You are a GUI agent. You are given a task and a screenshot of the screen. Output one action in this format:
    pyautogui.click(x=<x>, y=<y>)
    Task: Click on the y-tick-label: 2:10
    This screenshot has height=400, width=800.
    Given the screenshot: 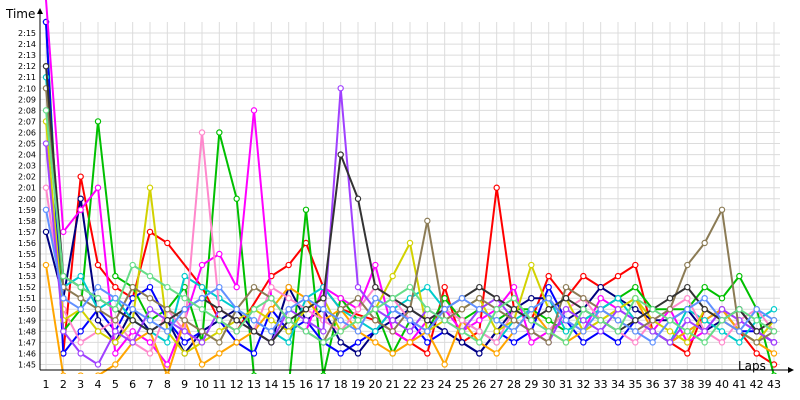 What is the action you would take?
    pyautogui.click(x=27, y=88)
    